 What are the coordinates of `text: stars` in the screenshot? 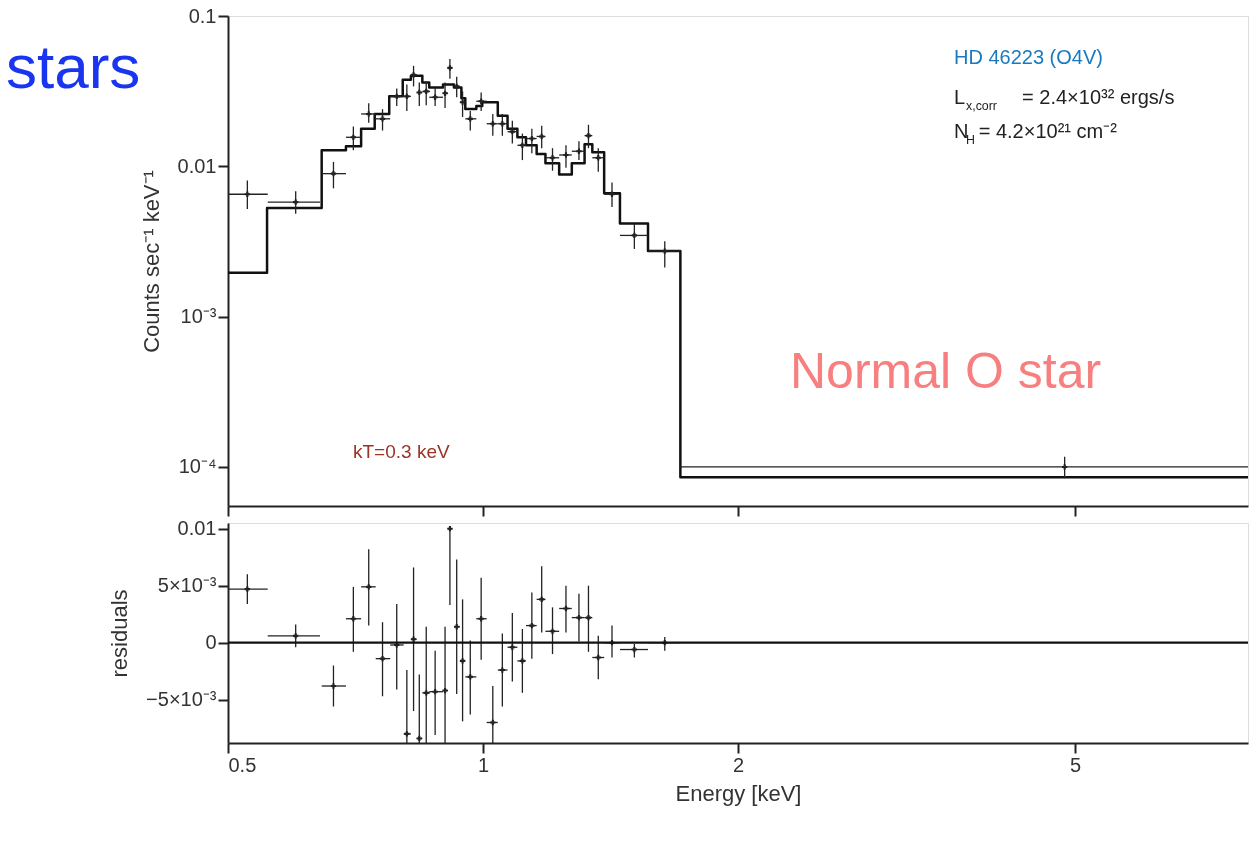 It's located at (73, 66).